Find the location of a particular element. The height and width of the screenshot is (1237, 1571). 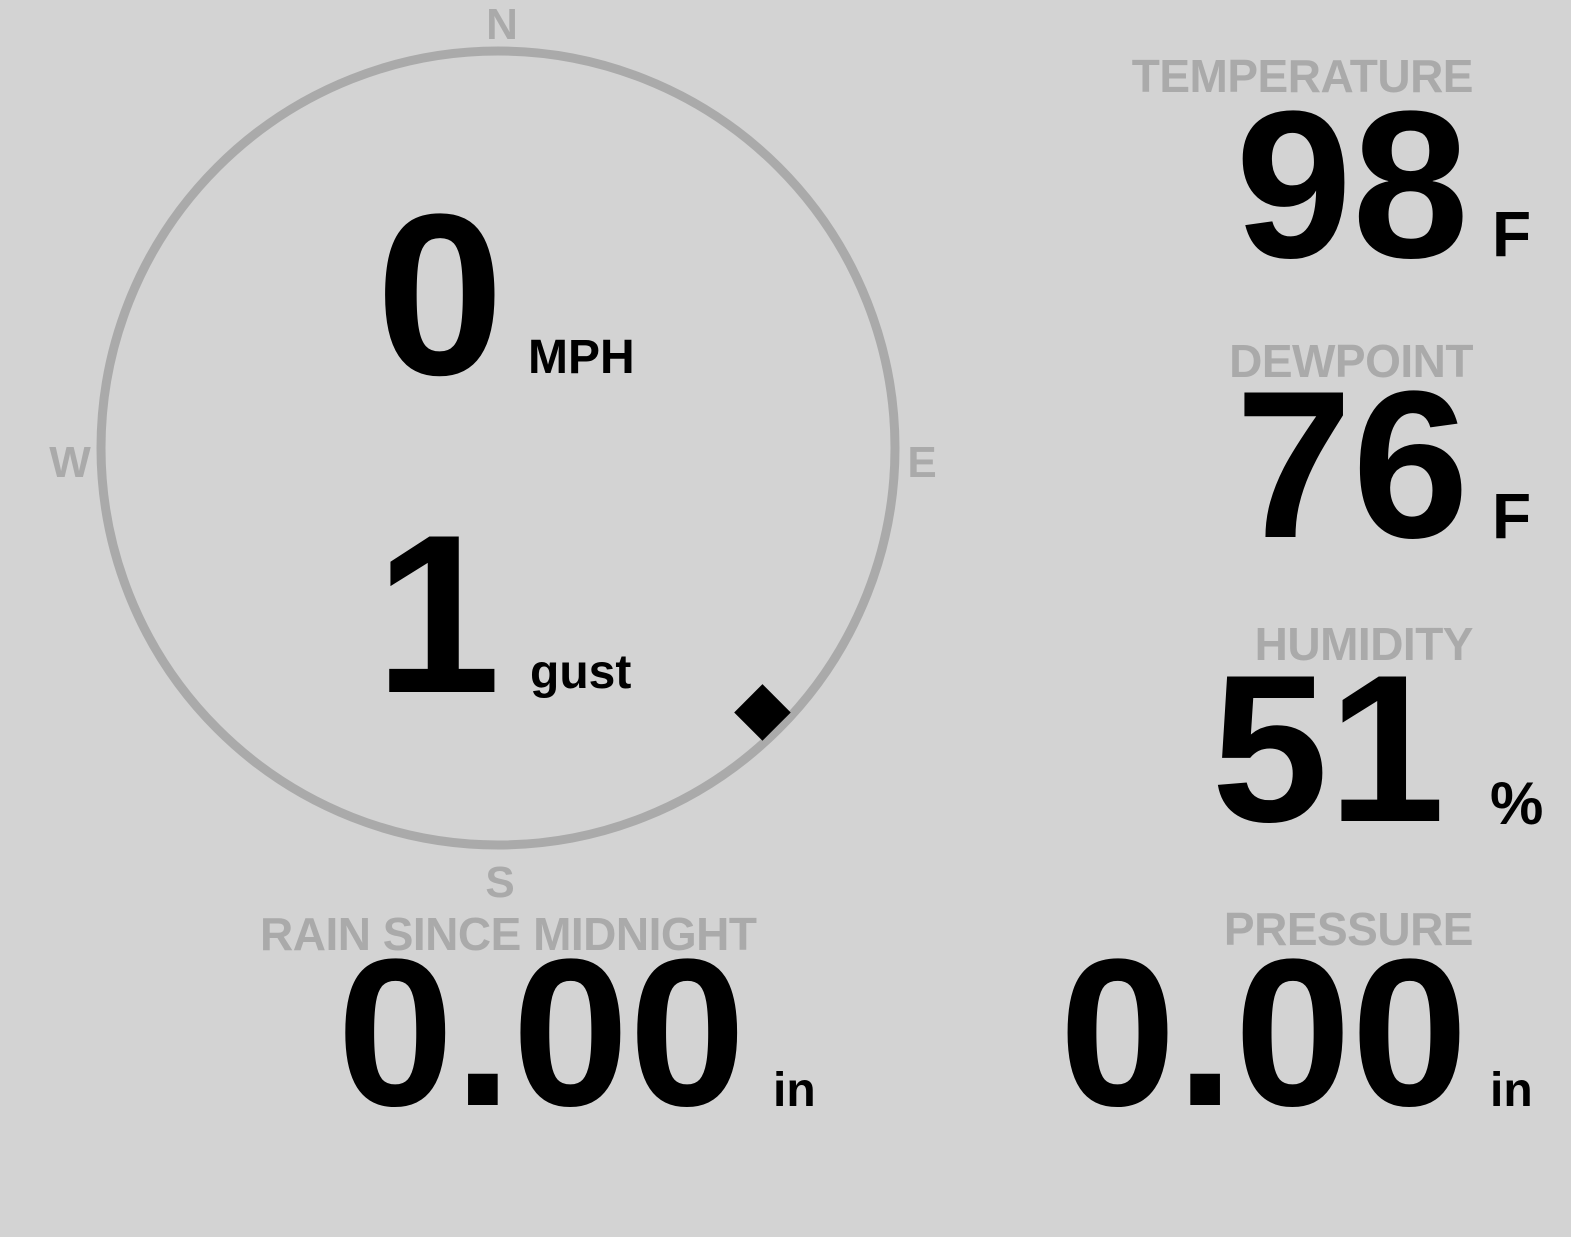

humidity-unit: % is located at coordinates (1517, 803).